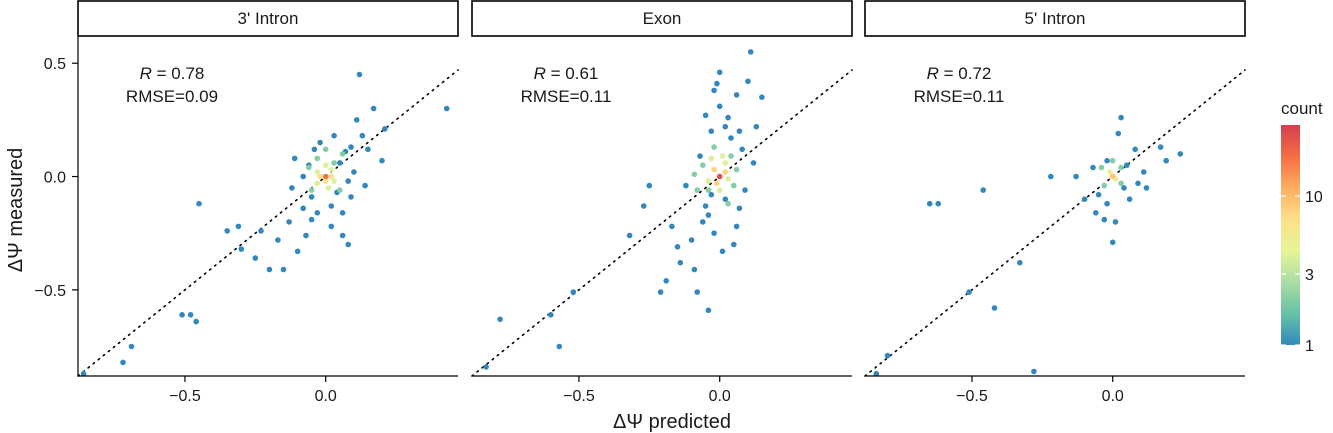 This screenshot has height=433, width=1333. What do you see at coordinates (56, 178) in the screenshot?
I see `y-ticks: 0.5 0.0 −0.5` at bounding box center [56, 178].